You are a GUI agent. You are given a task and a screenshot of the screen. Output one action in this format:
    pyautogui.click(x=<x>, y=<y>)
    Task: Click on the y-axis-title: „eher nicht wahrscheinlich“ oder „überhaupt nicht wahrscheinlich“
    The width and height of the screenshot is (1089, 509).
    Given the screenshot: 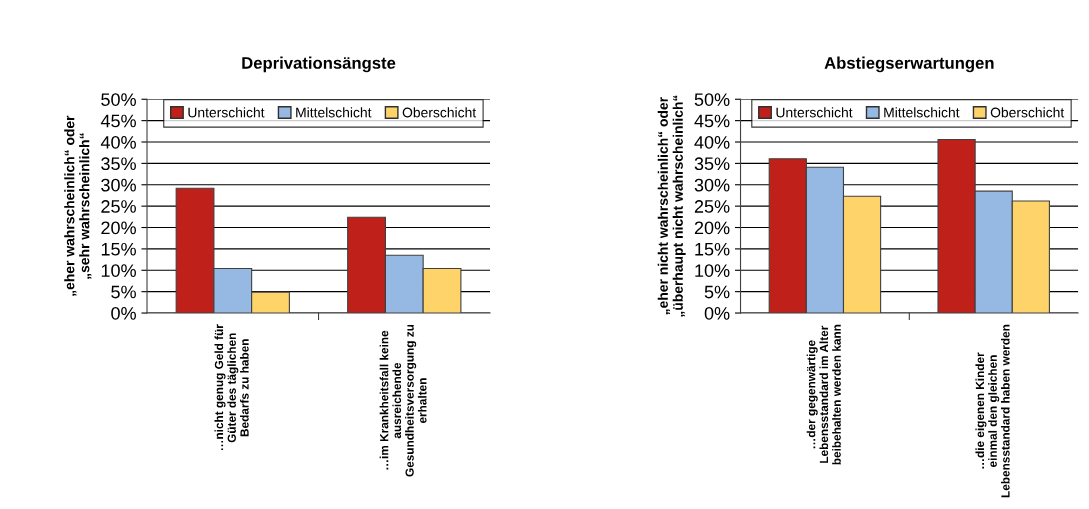 What is the action you would take?
    pyautogui.click(x=671, y=206)
    